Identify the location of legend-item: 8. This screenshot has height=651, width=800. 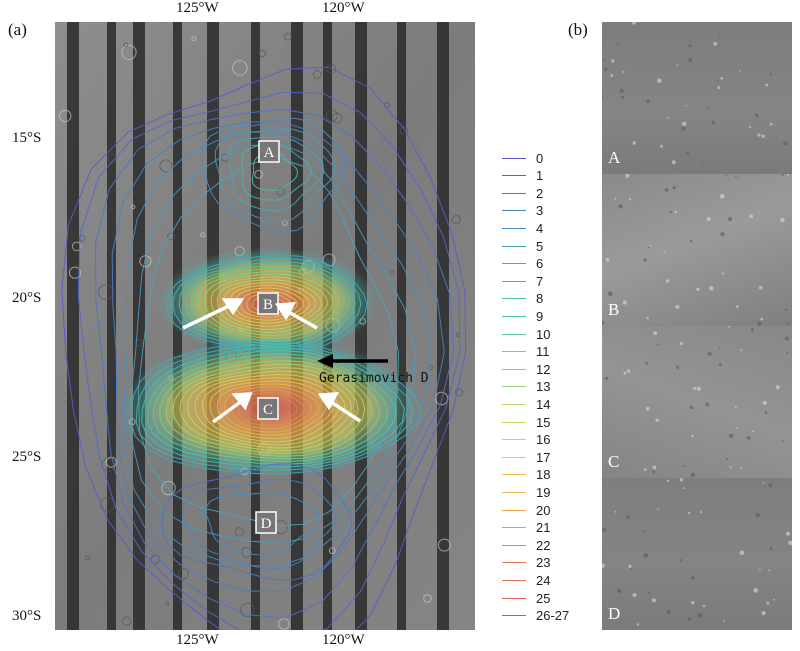
(522, 298).